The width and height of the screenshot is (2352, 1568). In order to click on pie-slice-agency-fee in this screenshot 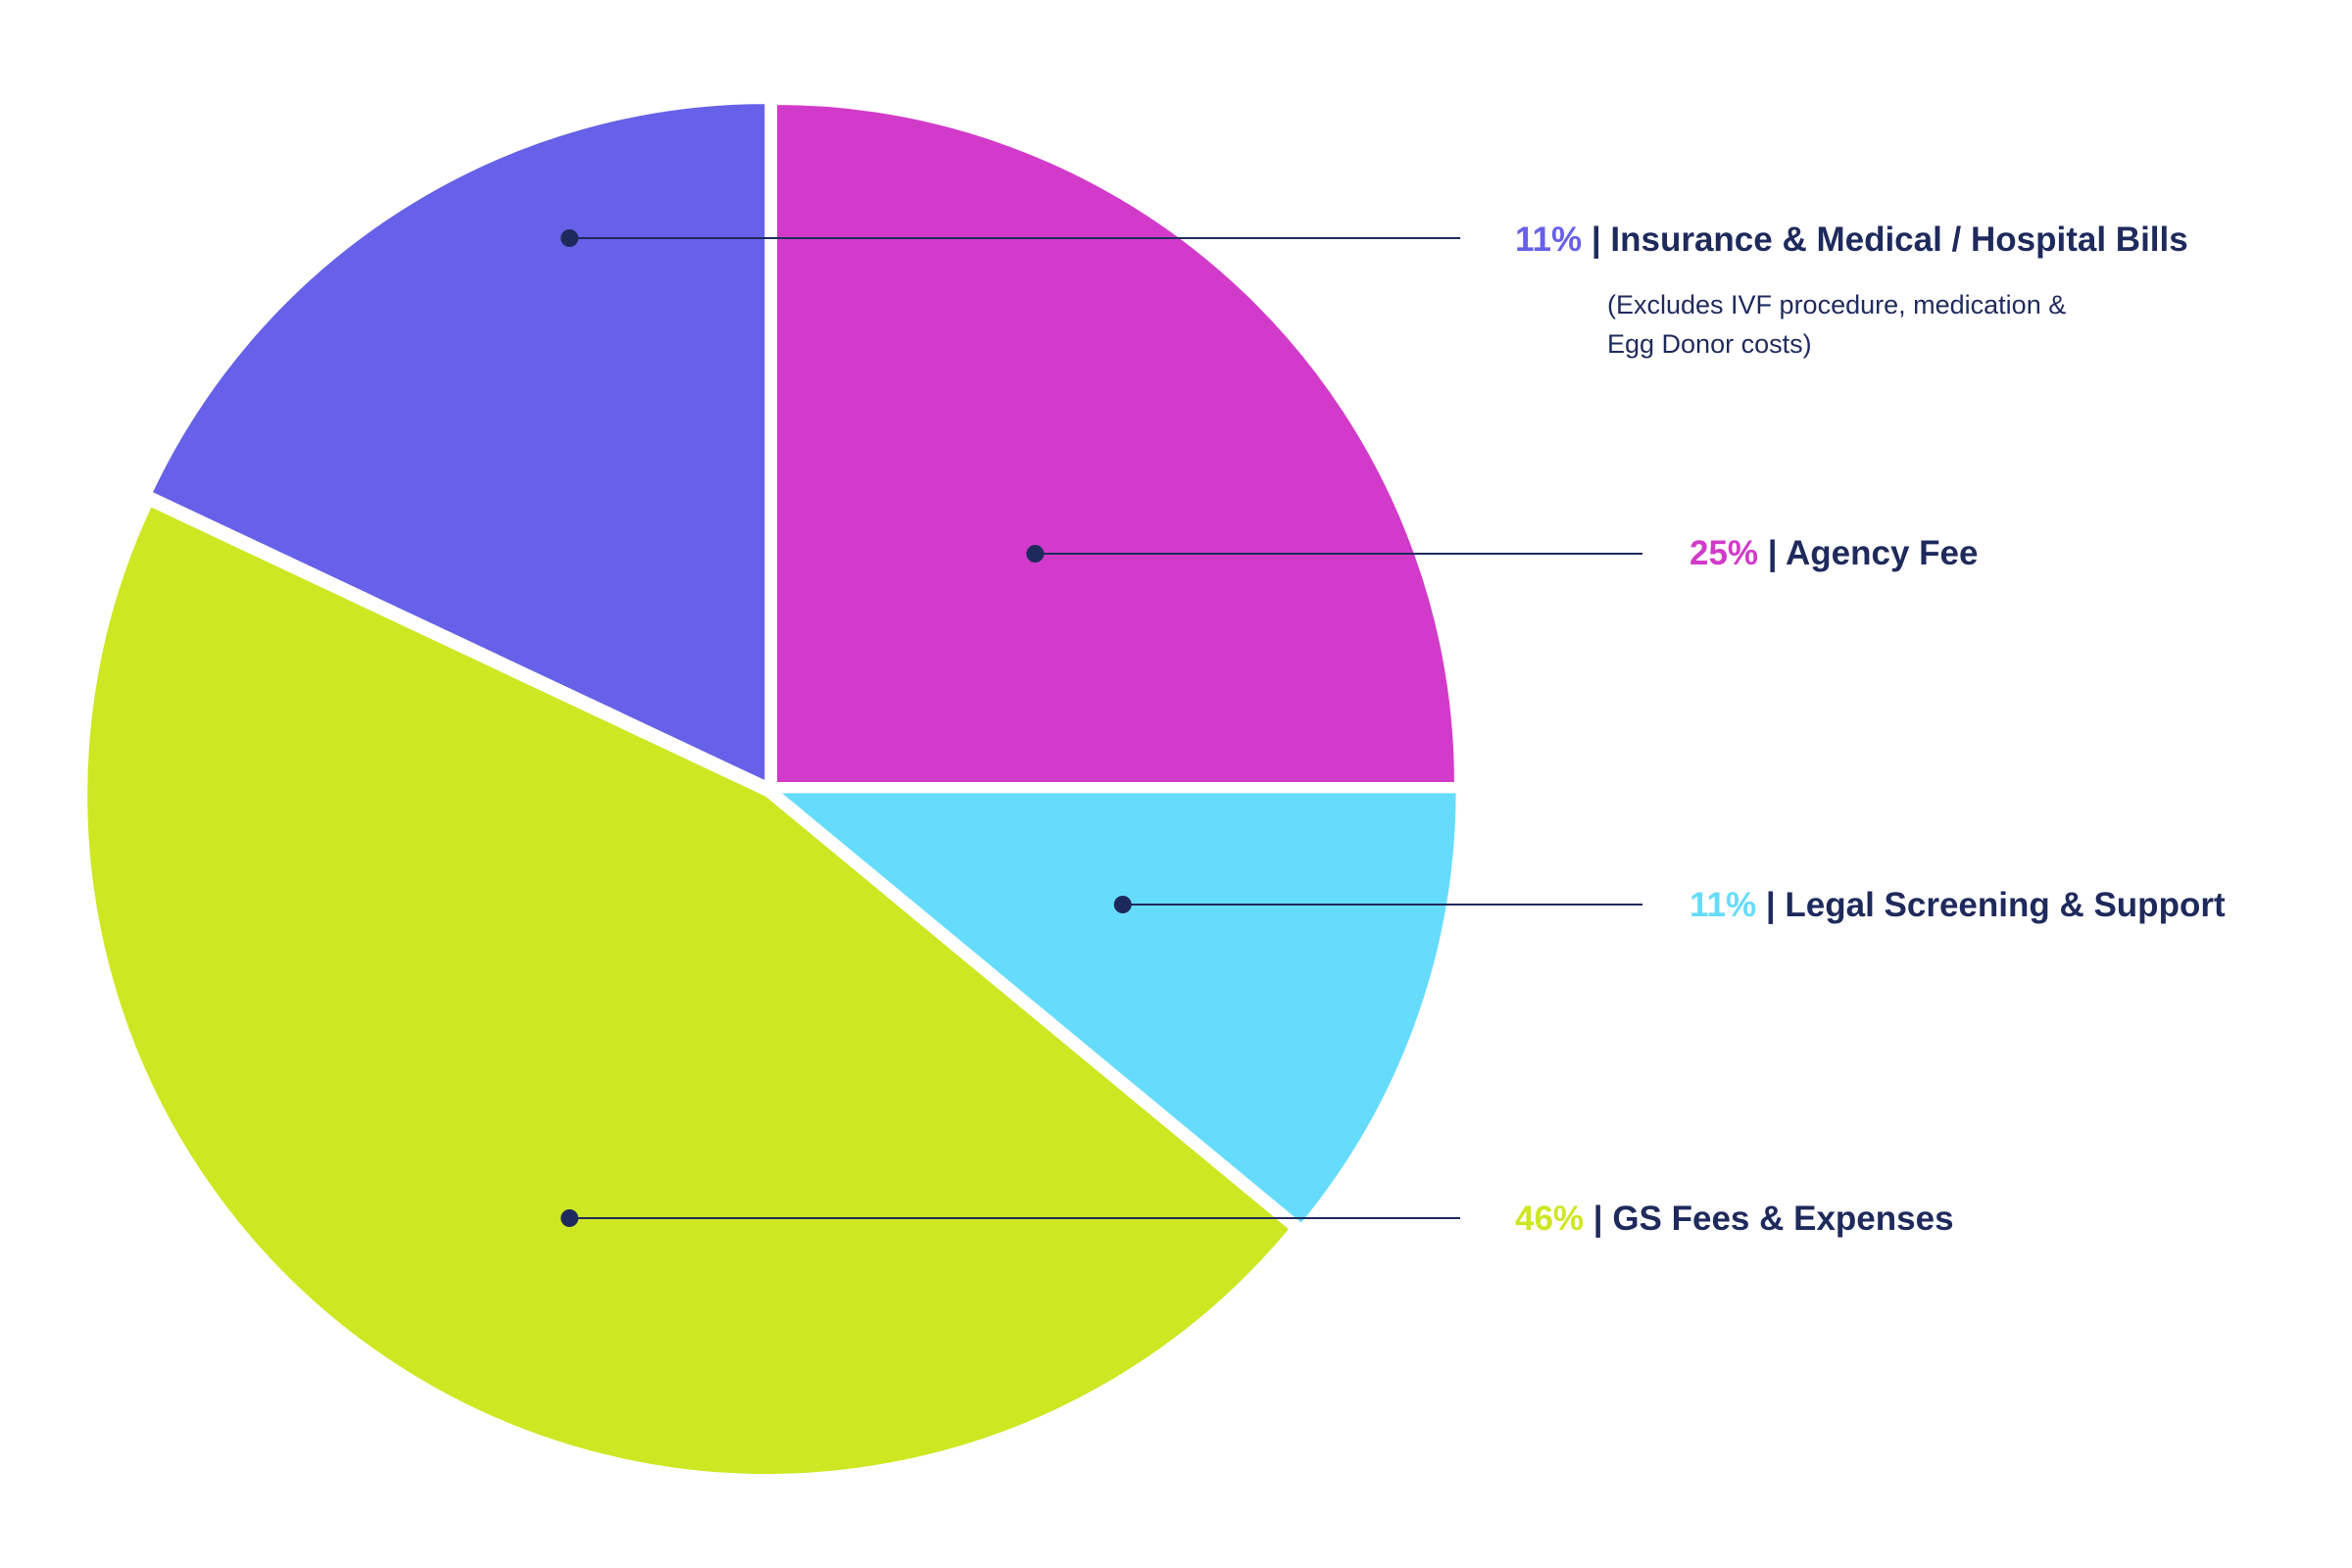, I will do `click(1115, 444)`.